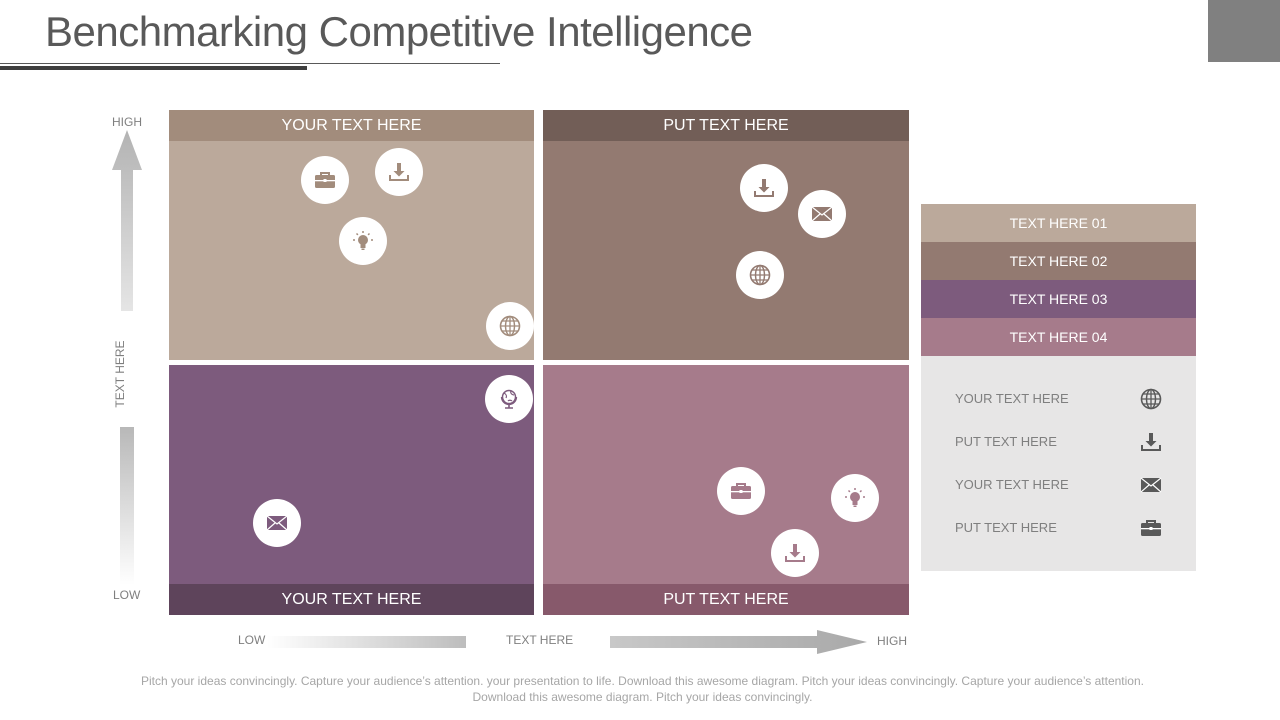 The width and height of the screenshot is (1280, 720). What do you see at coordinates (153, 68) in the screenshot?
I see `title-underline-accent` at bounding box center [153, 68].